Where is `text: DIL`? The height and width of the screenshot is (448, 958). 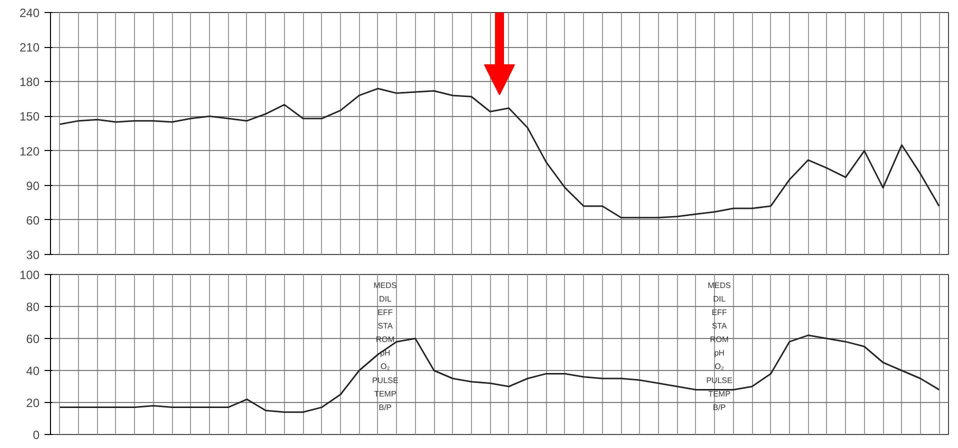
text: DIL is located at coordinates (719, 299).